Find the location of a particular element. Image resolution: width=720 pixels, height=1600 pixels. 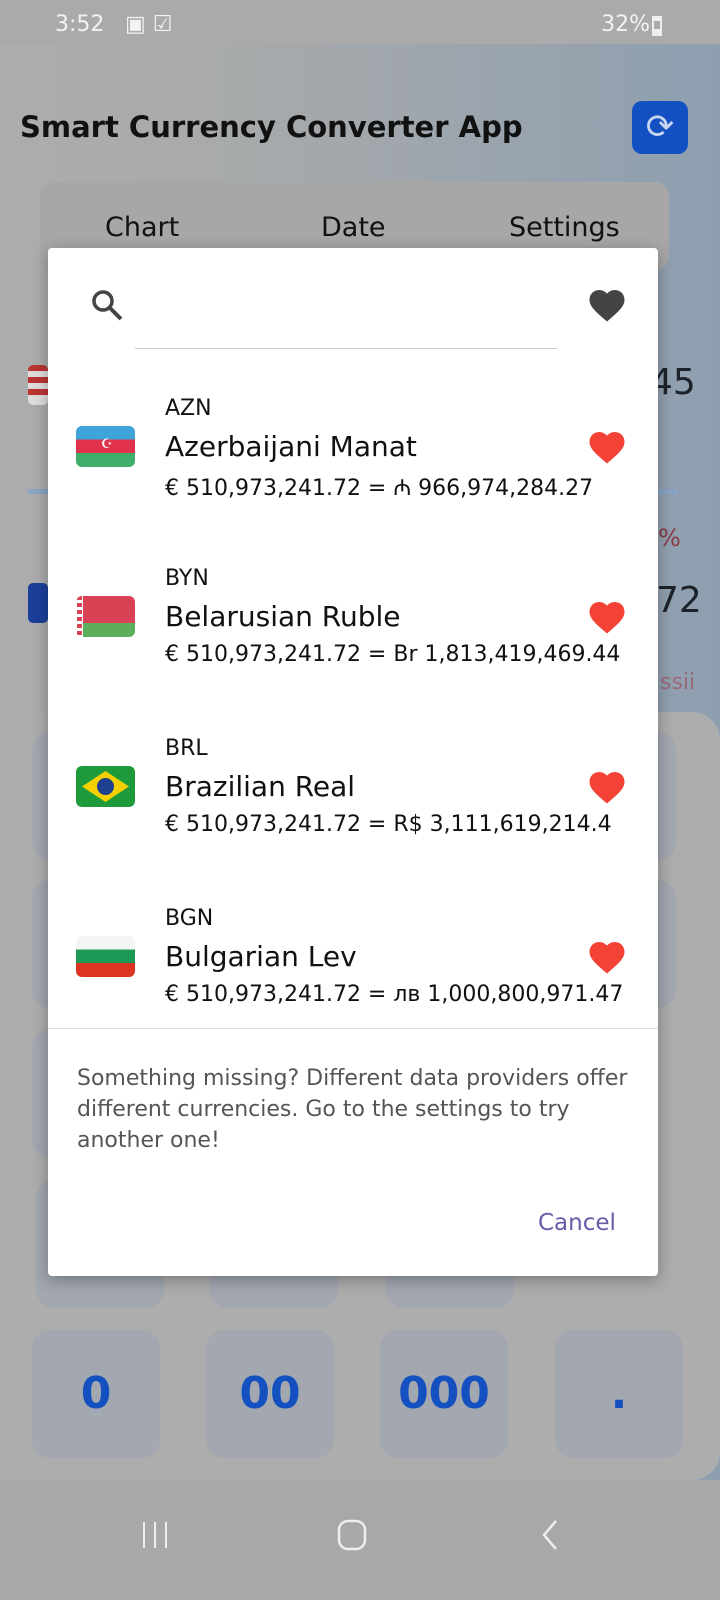

tab-settings: Settings is located at coordinates (564, 227).